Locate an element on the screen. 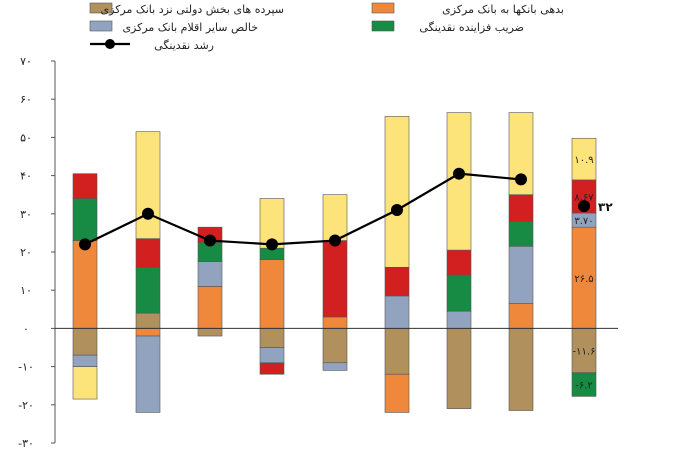  data-label: ۱۰.۹ is located at coordinates (583, 160).